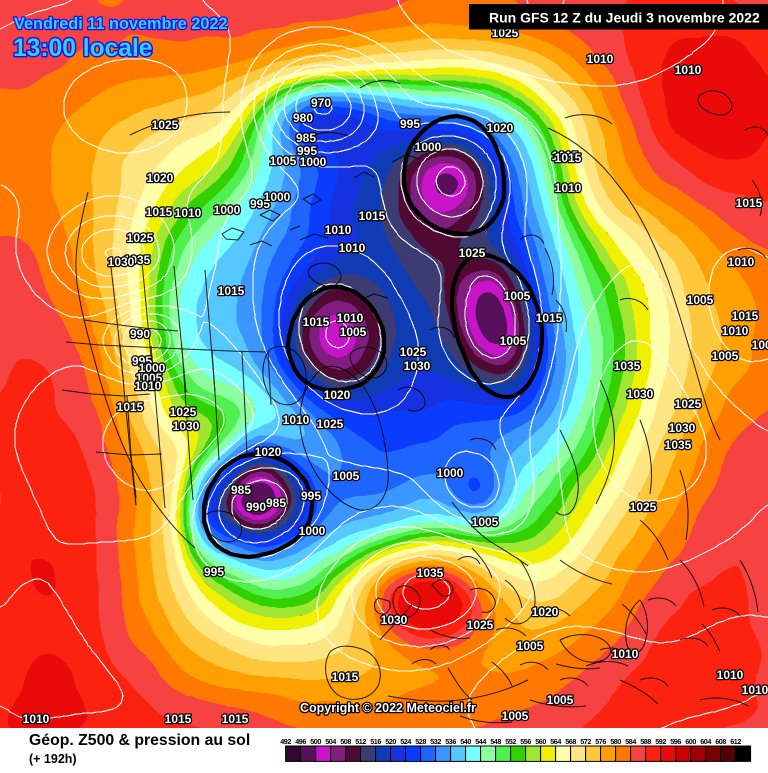 The height and width of the screenshot is (773, 768). What do you see at coordinates (82, 48) in the screenshot?
I see `svg-text: 13:00 locale` at bounding box center [82, 48].